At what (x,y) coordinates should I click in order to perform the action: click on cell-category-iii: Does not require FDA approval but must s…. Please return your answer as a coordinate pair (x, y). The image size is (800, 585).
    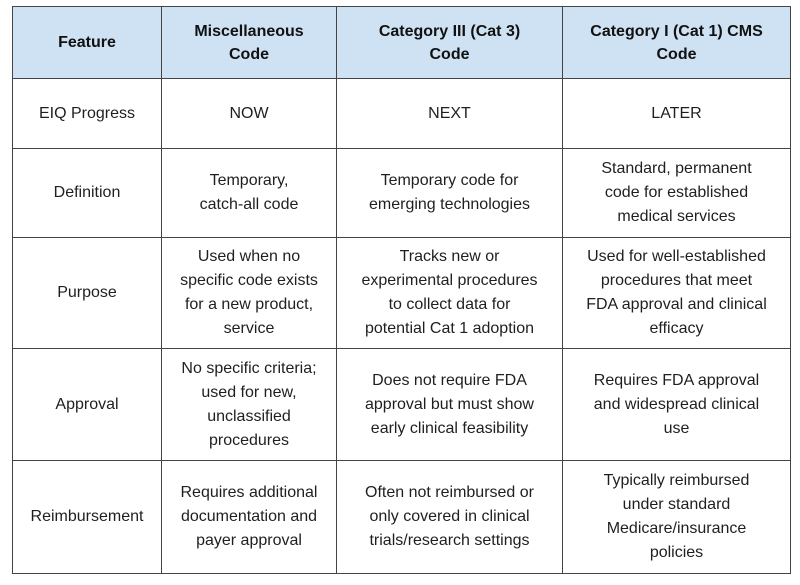
    Looking at the image, I should click on (449, 404).